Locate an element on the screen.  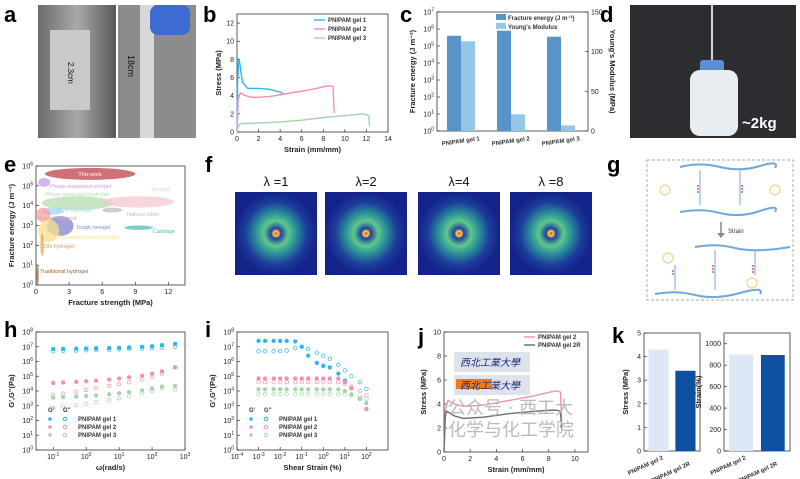
tick-label: 102 is located at coordinates (366, 456).